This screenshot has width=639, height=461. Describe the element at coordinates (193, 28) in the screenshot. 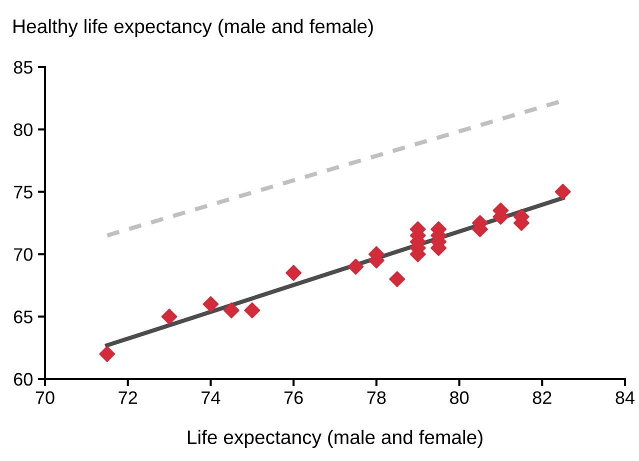

I see `y-axis-title: Healthy life expectancy (male and female)` at that location.